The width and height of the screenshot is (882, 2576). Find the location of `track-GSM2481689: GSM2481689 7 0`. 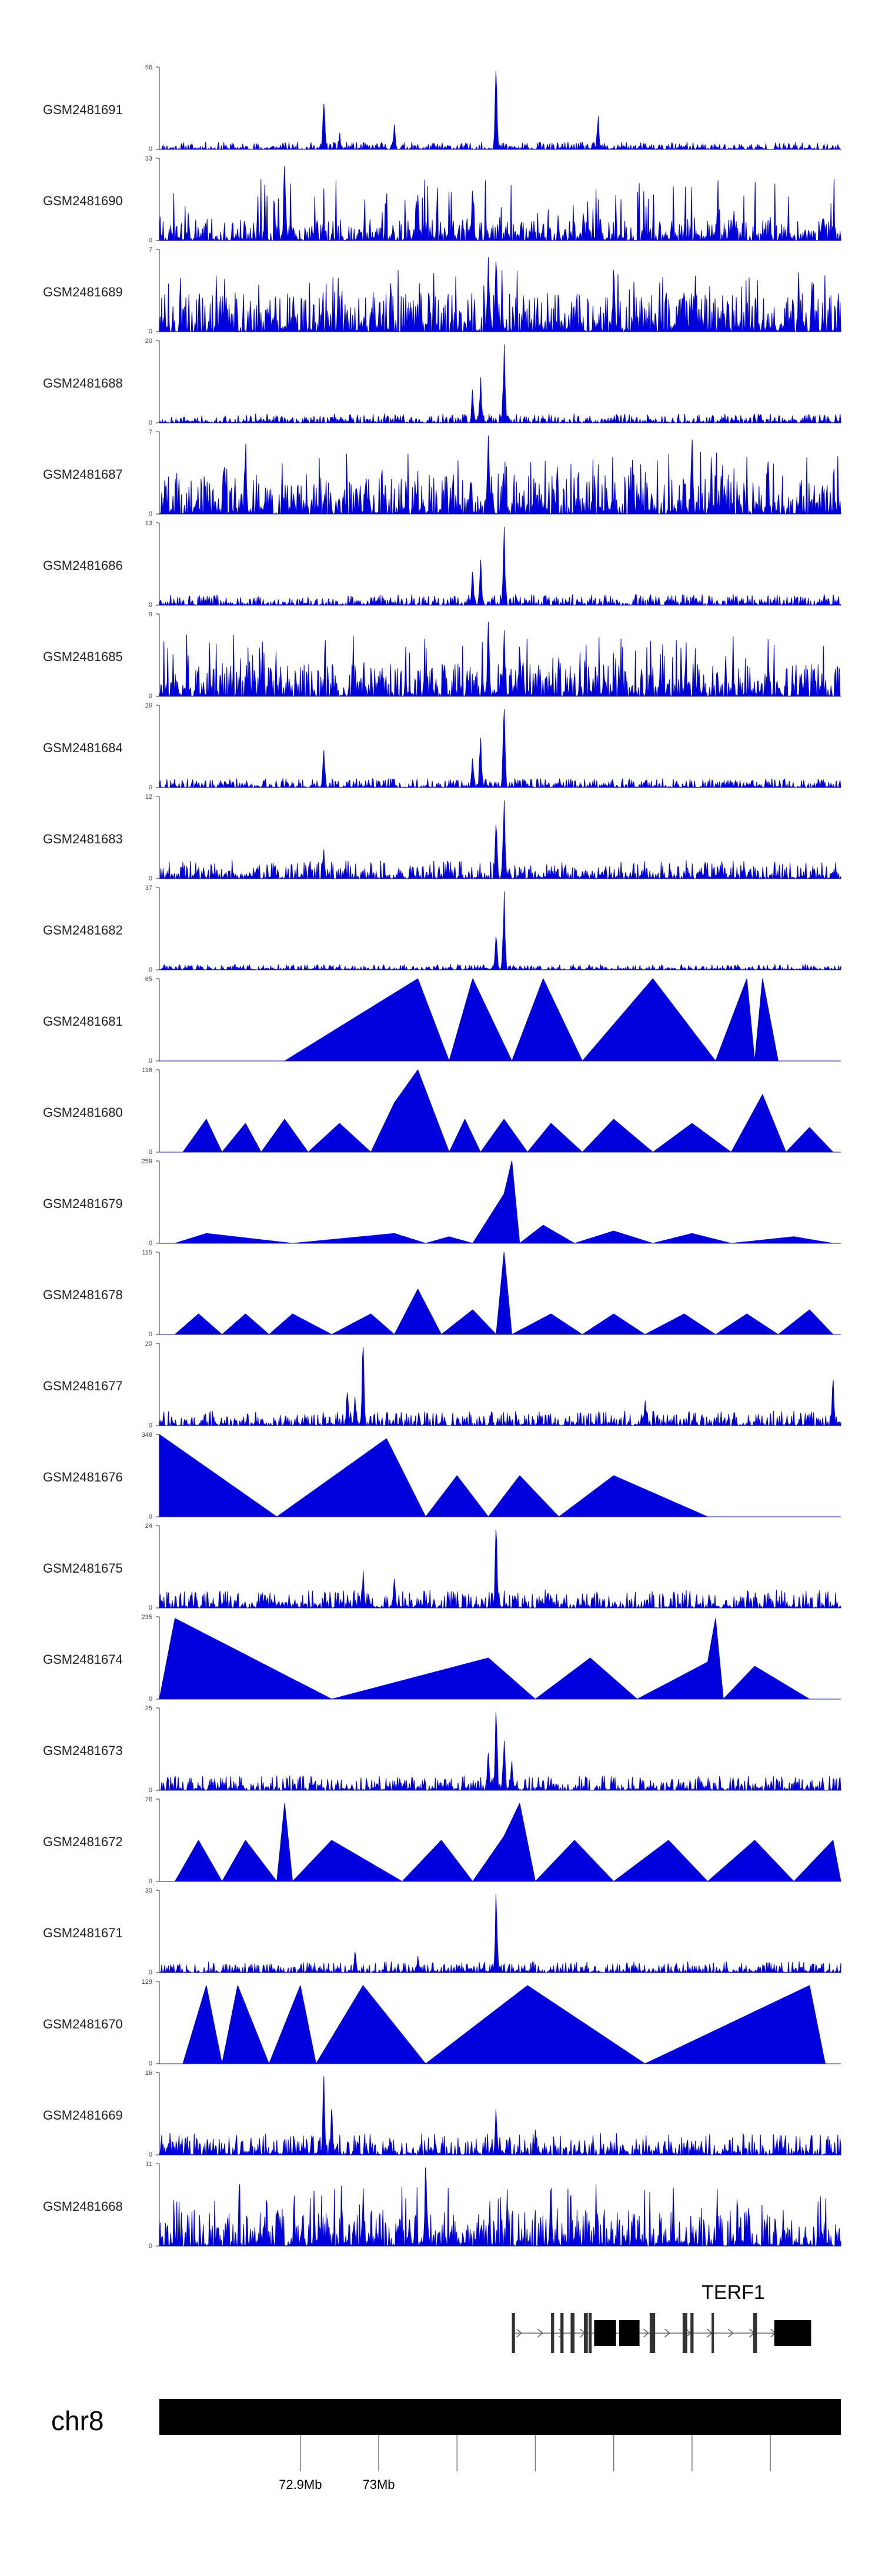

track-GSM2481689: GSM2481689 7 0 is located at coordinates (442, 290).